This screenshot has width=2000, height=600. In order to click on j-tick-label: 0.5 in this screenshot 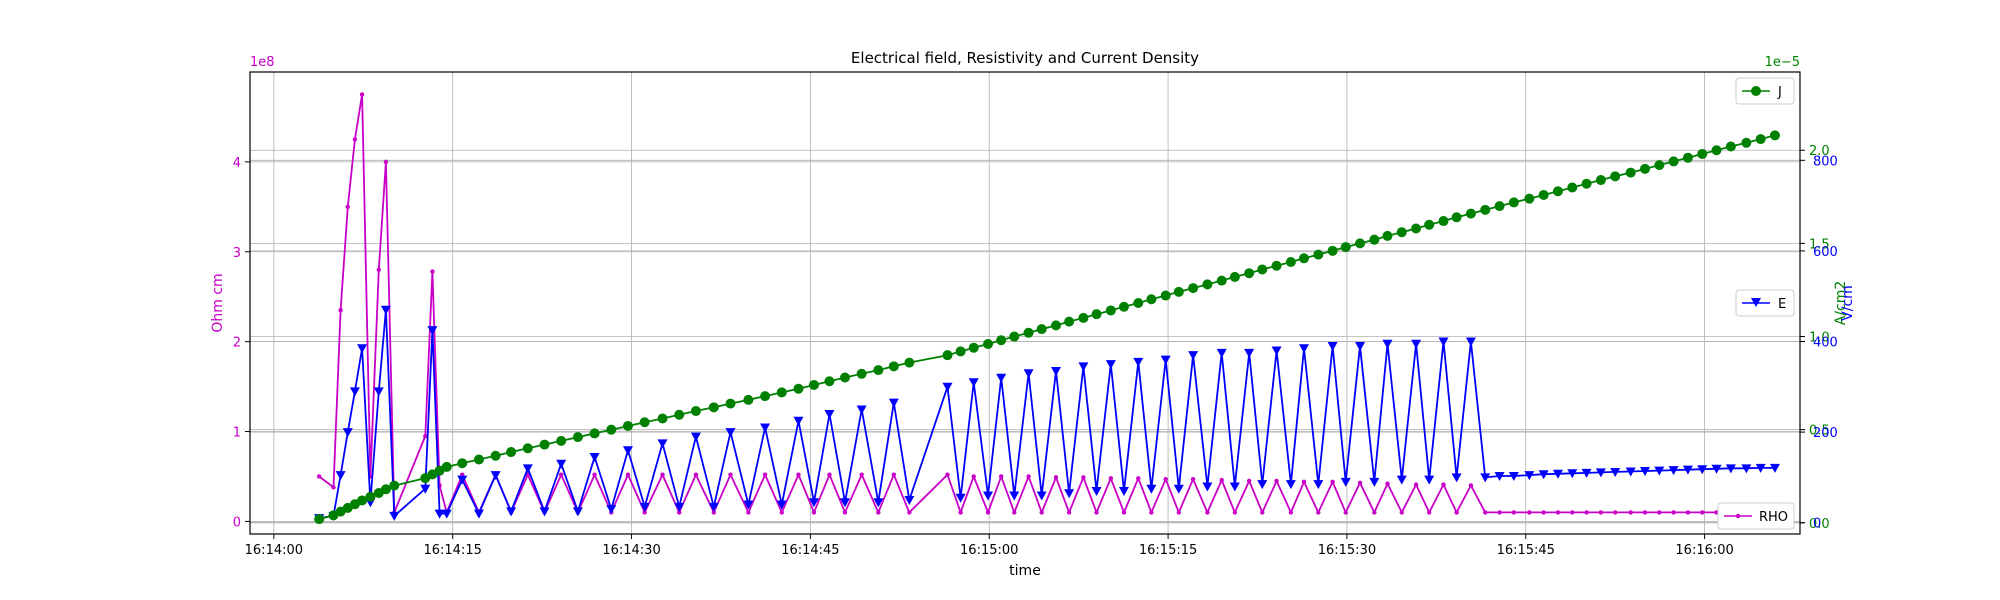, I will do `click(1819, 431)`.